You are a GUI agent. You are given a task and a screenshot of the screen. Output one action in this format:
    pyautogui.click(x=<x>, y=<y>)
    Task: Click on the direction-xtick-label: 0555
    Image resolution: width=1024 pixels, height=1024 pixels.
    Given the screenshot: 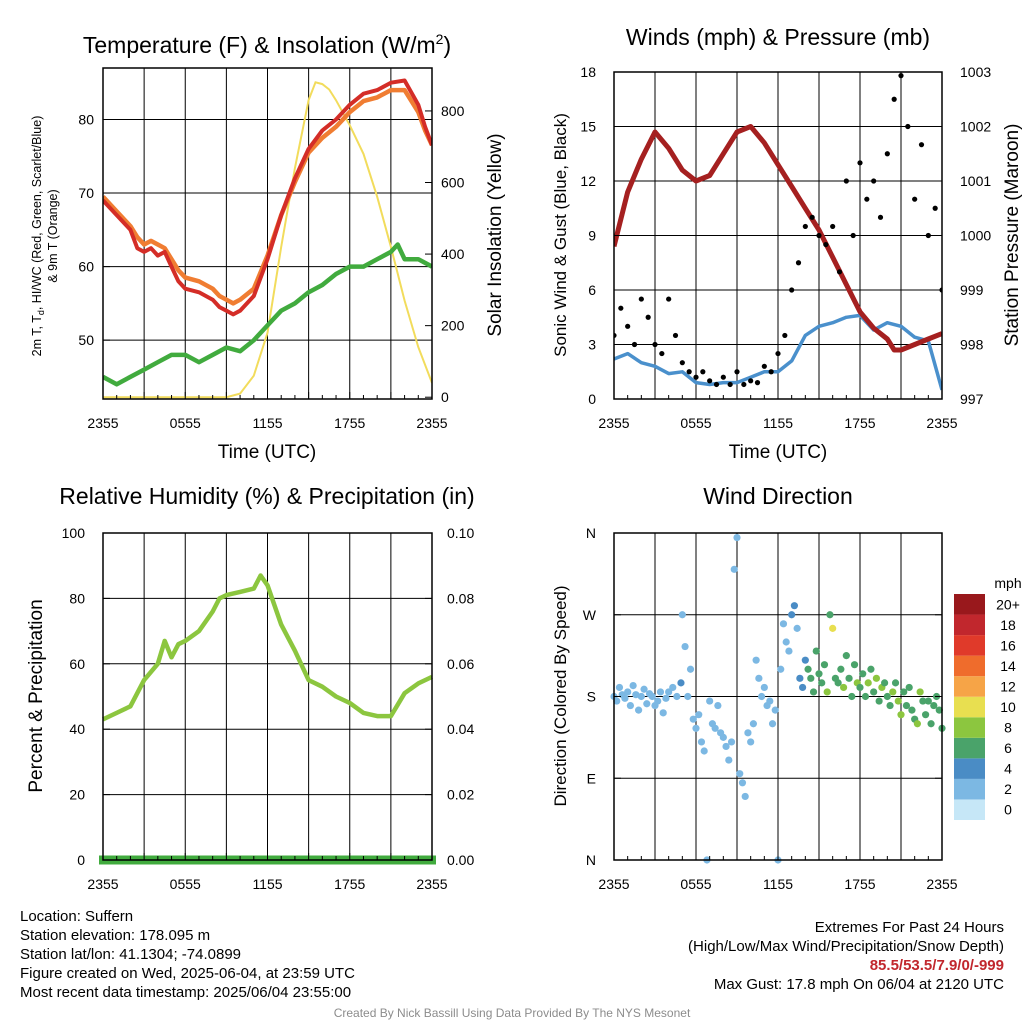 What is the action you would take?
    pyautogui.click(x=695, y=884)
    